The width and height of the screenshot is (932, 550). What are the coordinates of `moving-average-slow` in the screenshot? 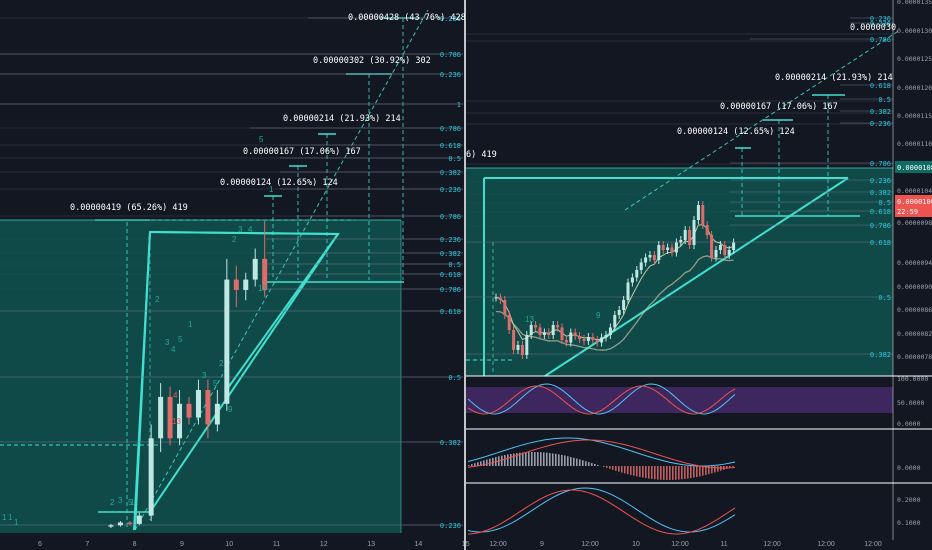 It's located at (614, 303).